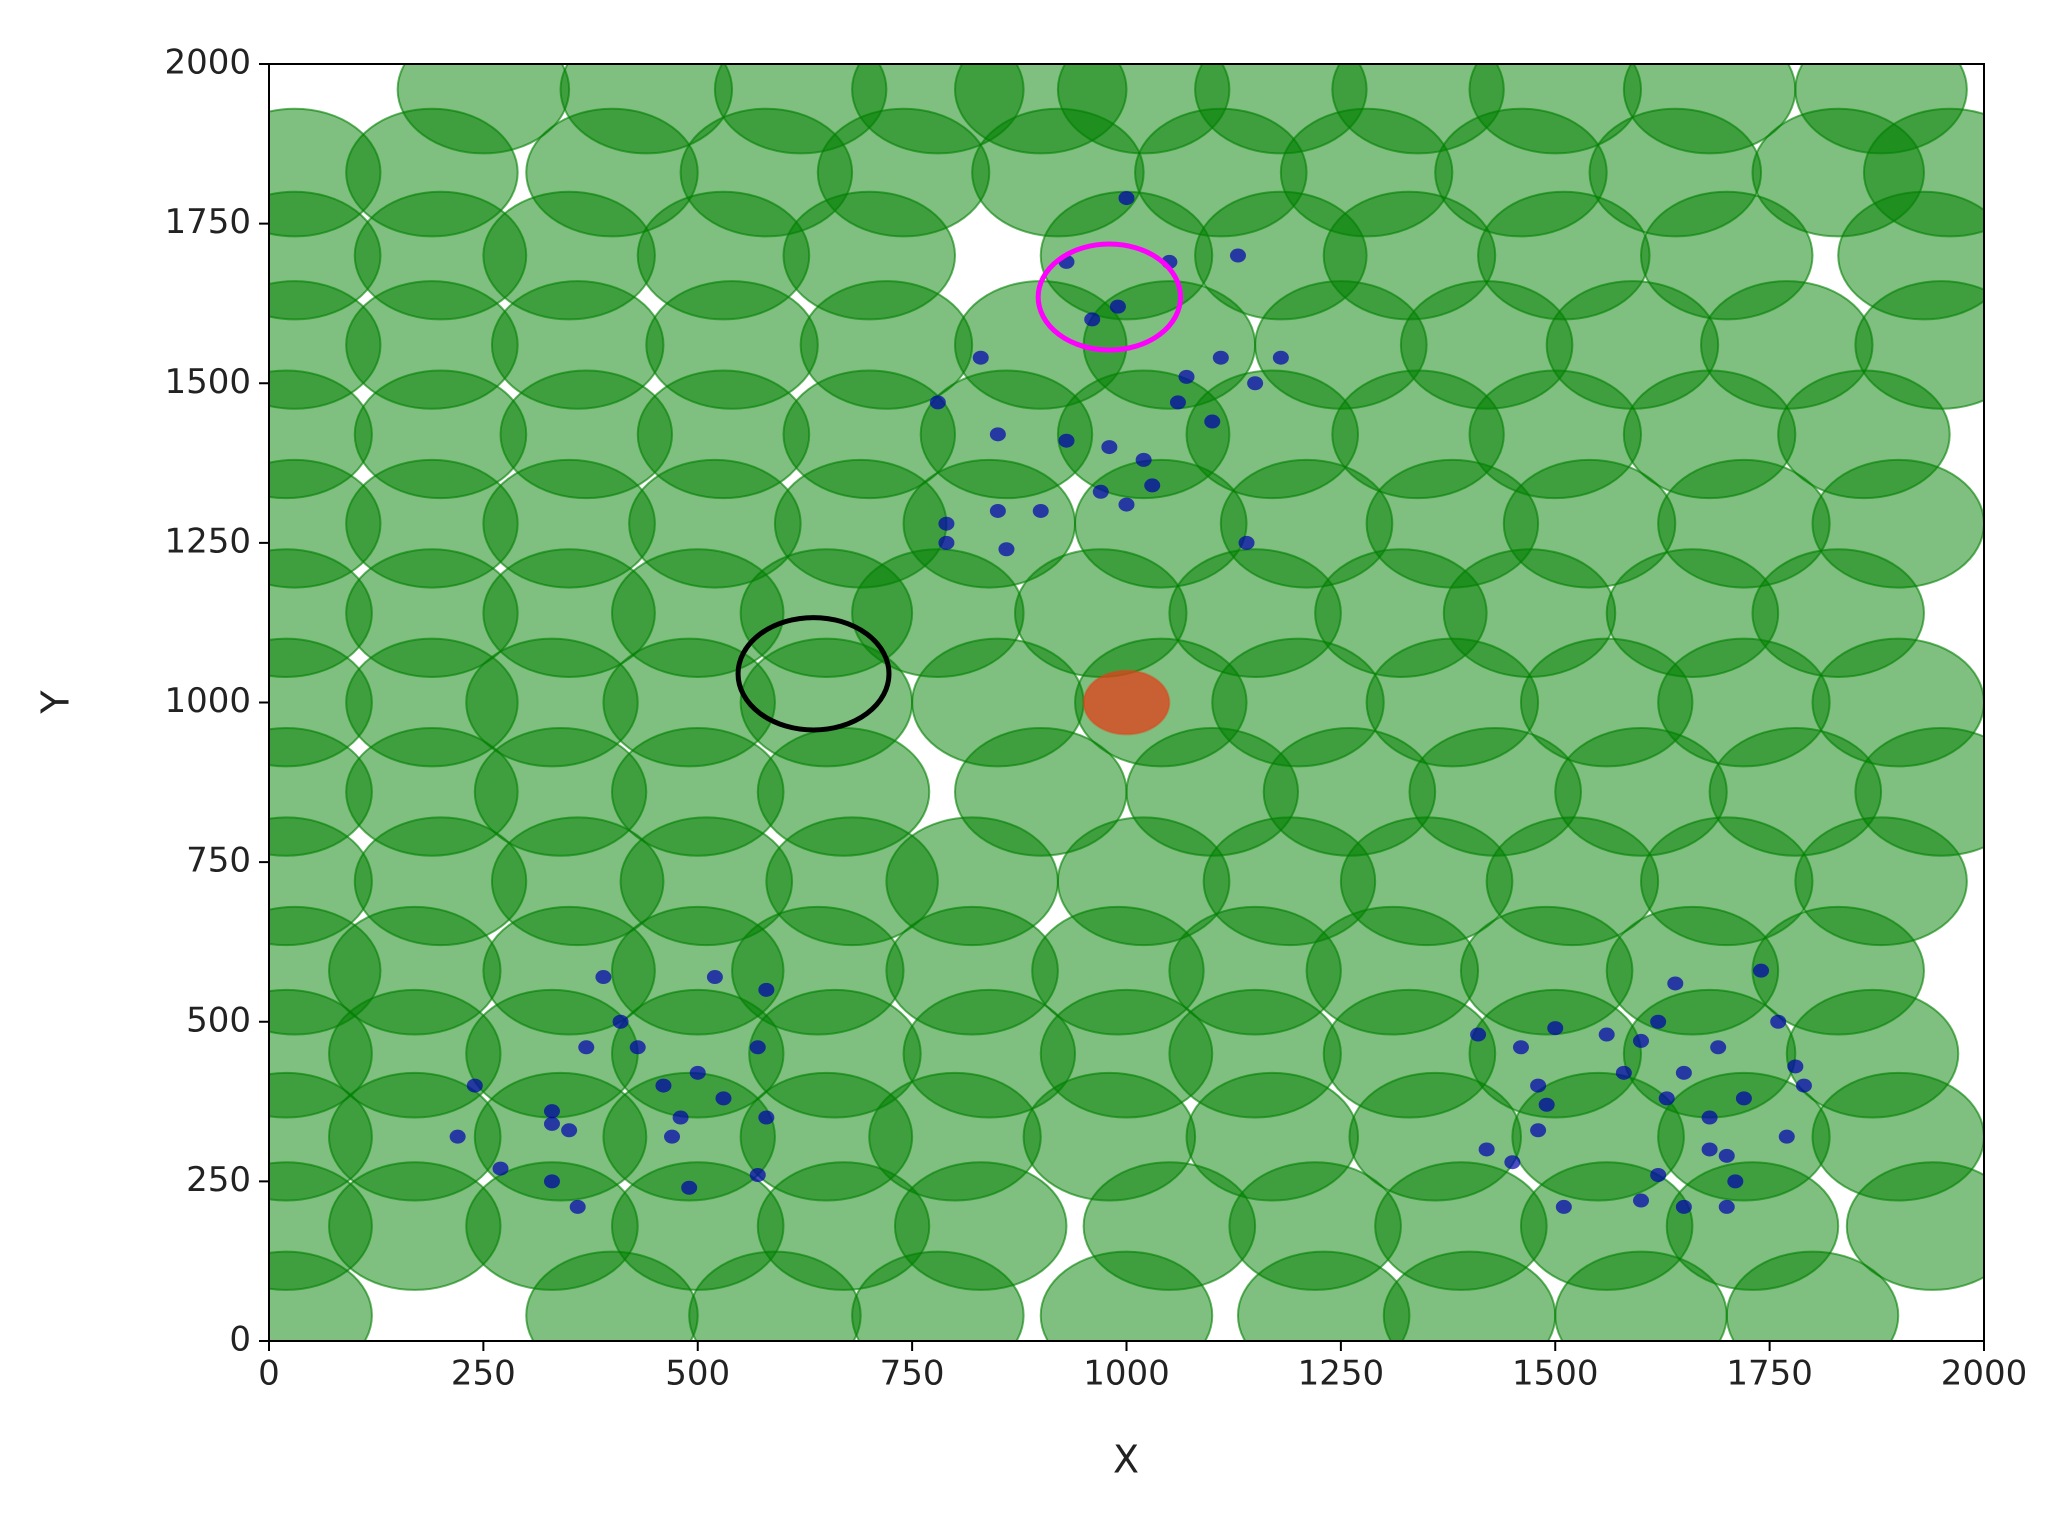  Describe the element at coordinates (1769, 1374) in the screenshot. I see `x-tick-label: 1750` at that location.